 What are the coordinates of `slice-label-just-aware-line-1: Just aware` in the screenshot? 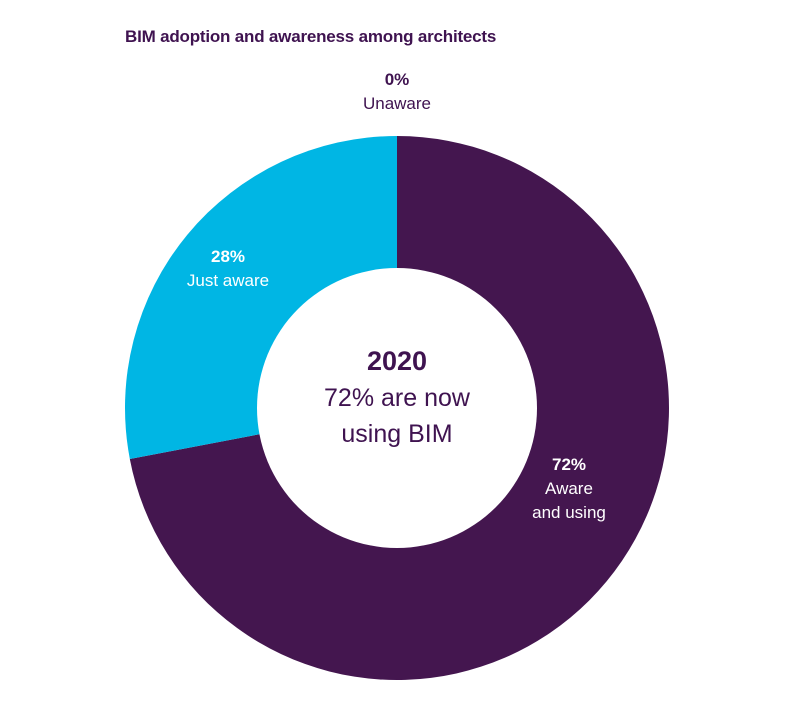 It's located at (228, 280).